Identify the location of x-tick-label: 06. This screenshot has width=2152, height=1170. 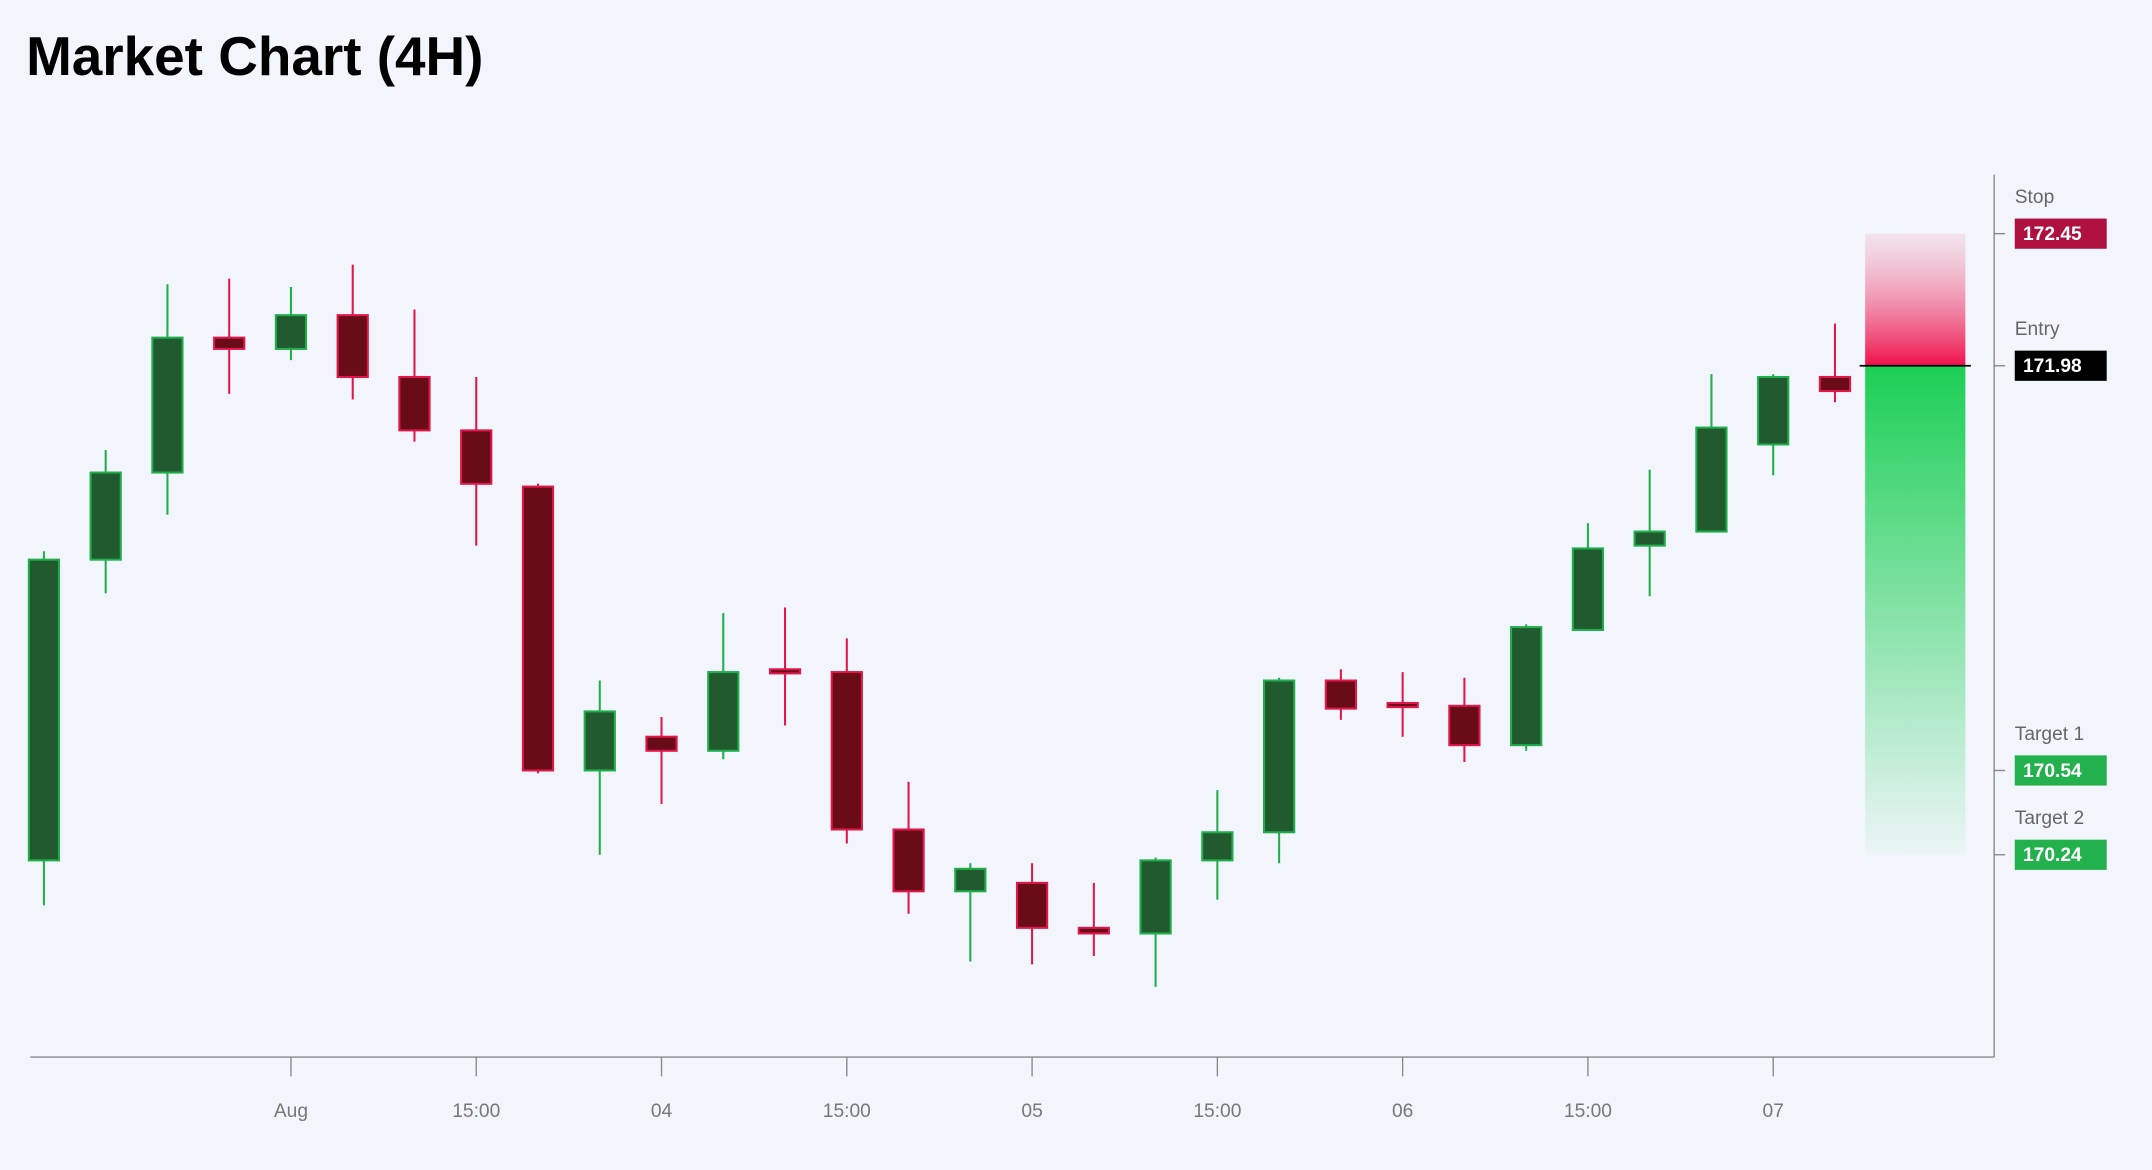
(1402, 1111).